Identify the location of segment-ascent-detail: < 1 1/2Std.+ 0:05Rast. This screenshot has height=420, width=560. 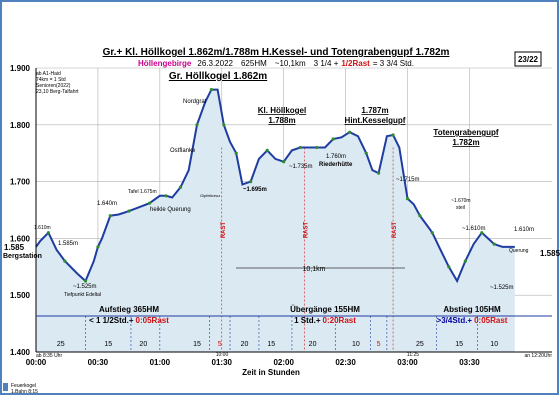
(129, 320).